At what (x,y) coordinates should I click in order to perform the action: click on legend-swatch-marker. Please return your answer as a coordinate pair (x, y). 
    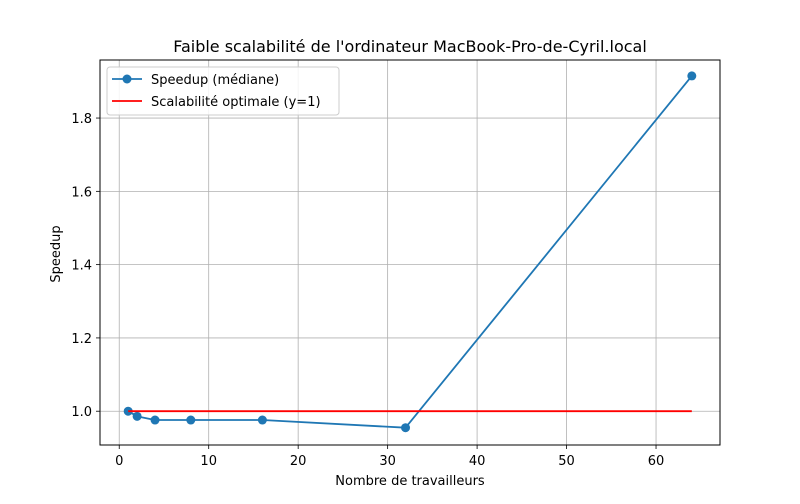
    Looking at the image, I should click on (127, 79).